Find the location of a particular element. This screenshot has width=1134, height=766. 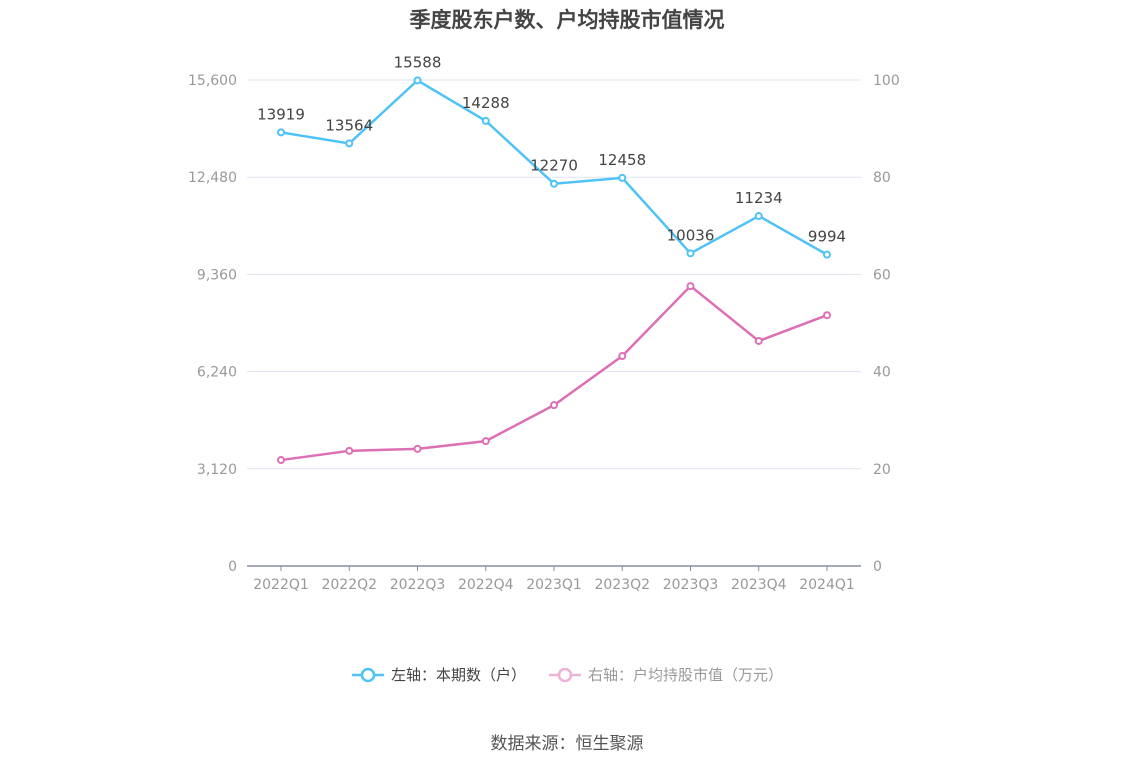

y-left-tick: 6,240 is located at coordinates (217, 373).